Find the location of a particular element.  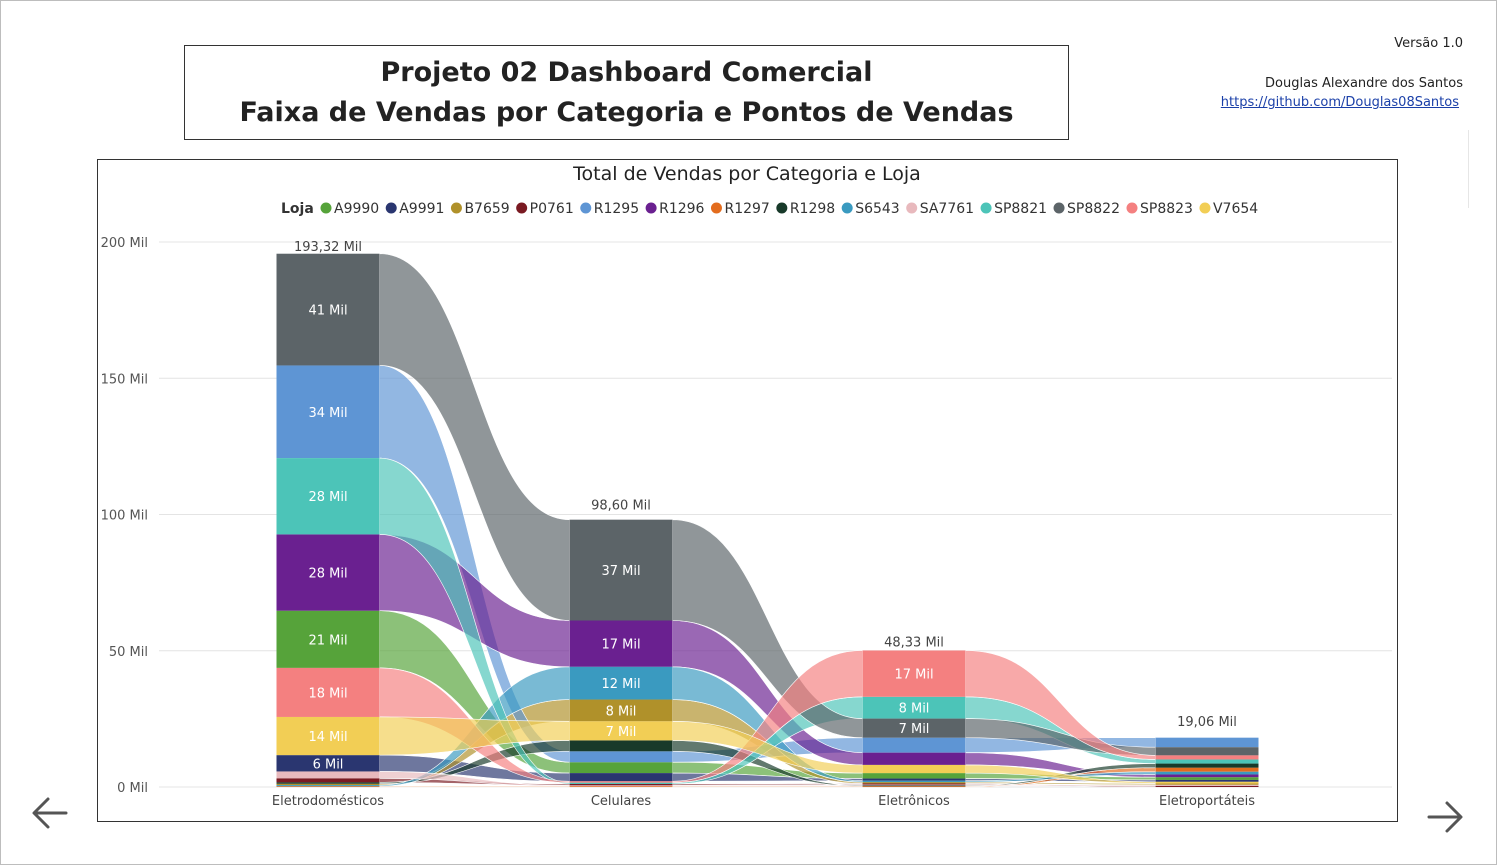

y-tick-label: 150 Mil is located at coordinates (124, 379).